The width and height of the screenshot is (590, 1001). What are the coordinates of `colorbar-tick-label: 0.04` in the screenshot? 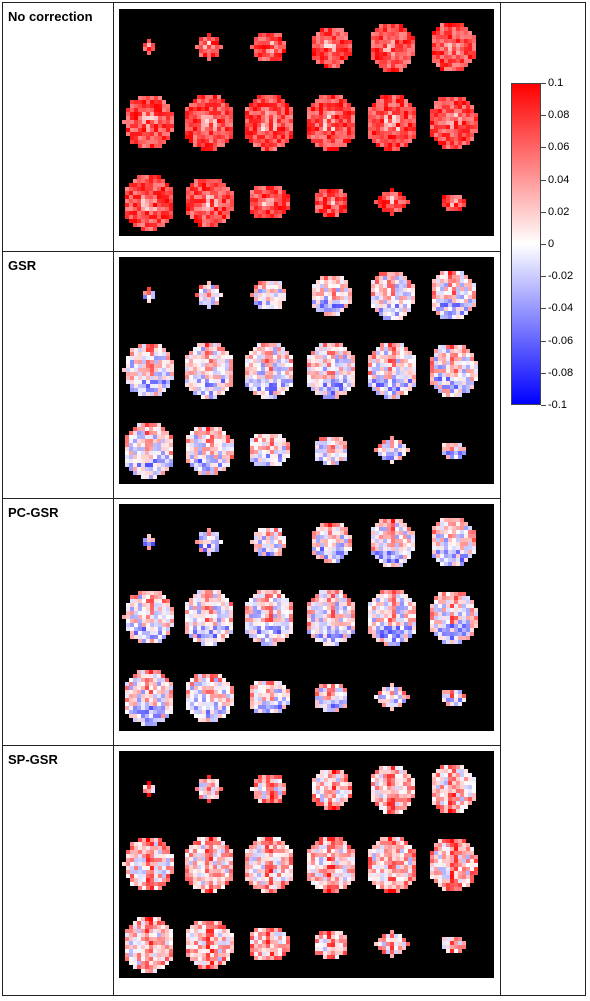 It's located at (559, 179).